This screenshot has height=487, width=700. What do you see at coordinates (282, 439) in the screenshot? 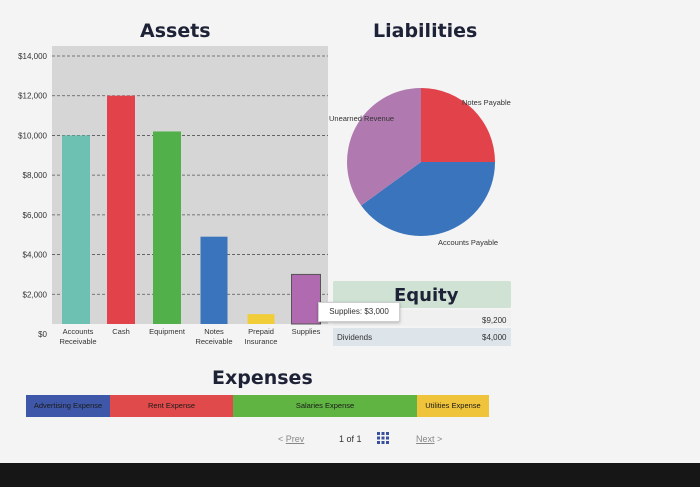
I see `chevron-left-icon: <` at bounding box center [282, 439].